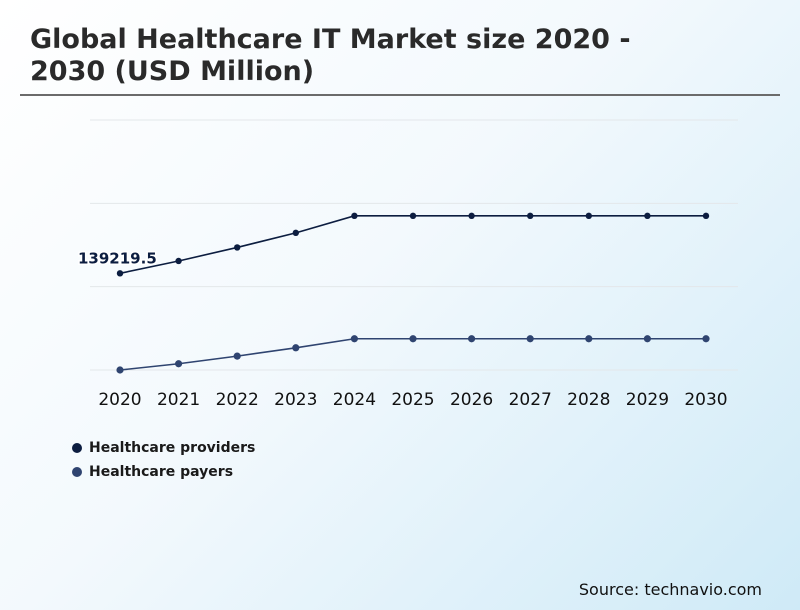 The height and width of the screenshot is (610, 800). Describe the element at coordinates (354, 400) in the screenshot. I see `x-tick-label: 2024` at that location.